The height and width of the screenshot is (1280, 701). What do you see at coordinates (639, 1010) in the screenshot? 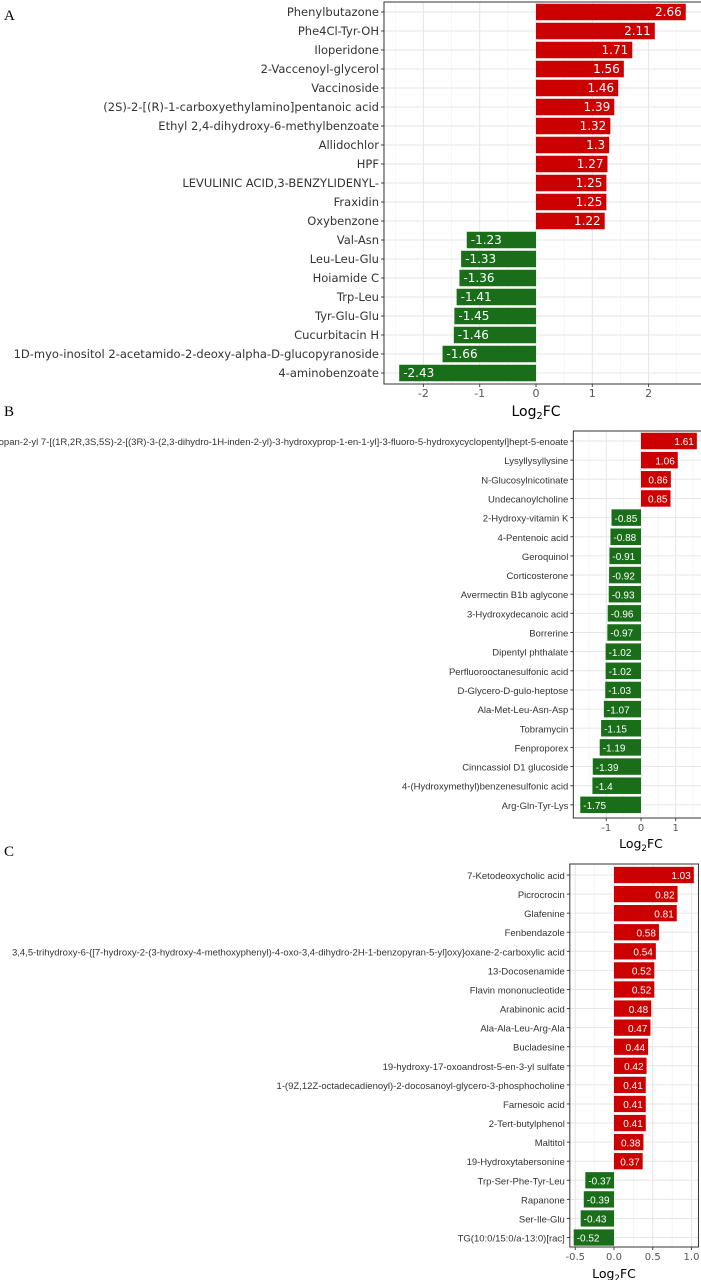
I see `data-label: 0.48` at bounding box center [639, 1010].